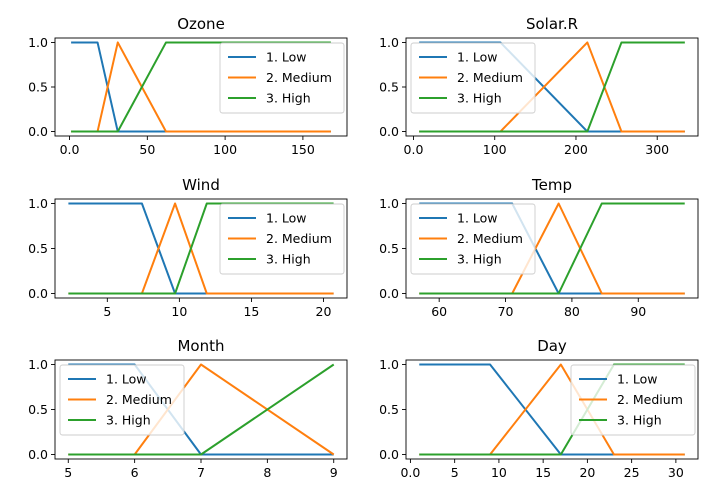  Describe the element at coordinates (135, 472) in the screenshot. I see `x-tick-label: 6` at that location.